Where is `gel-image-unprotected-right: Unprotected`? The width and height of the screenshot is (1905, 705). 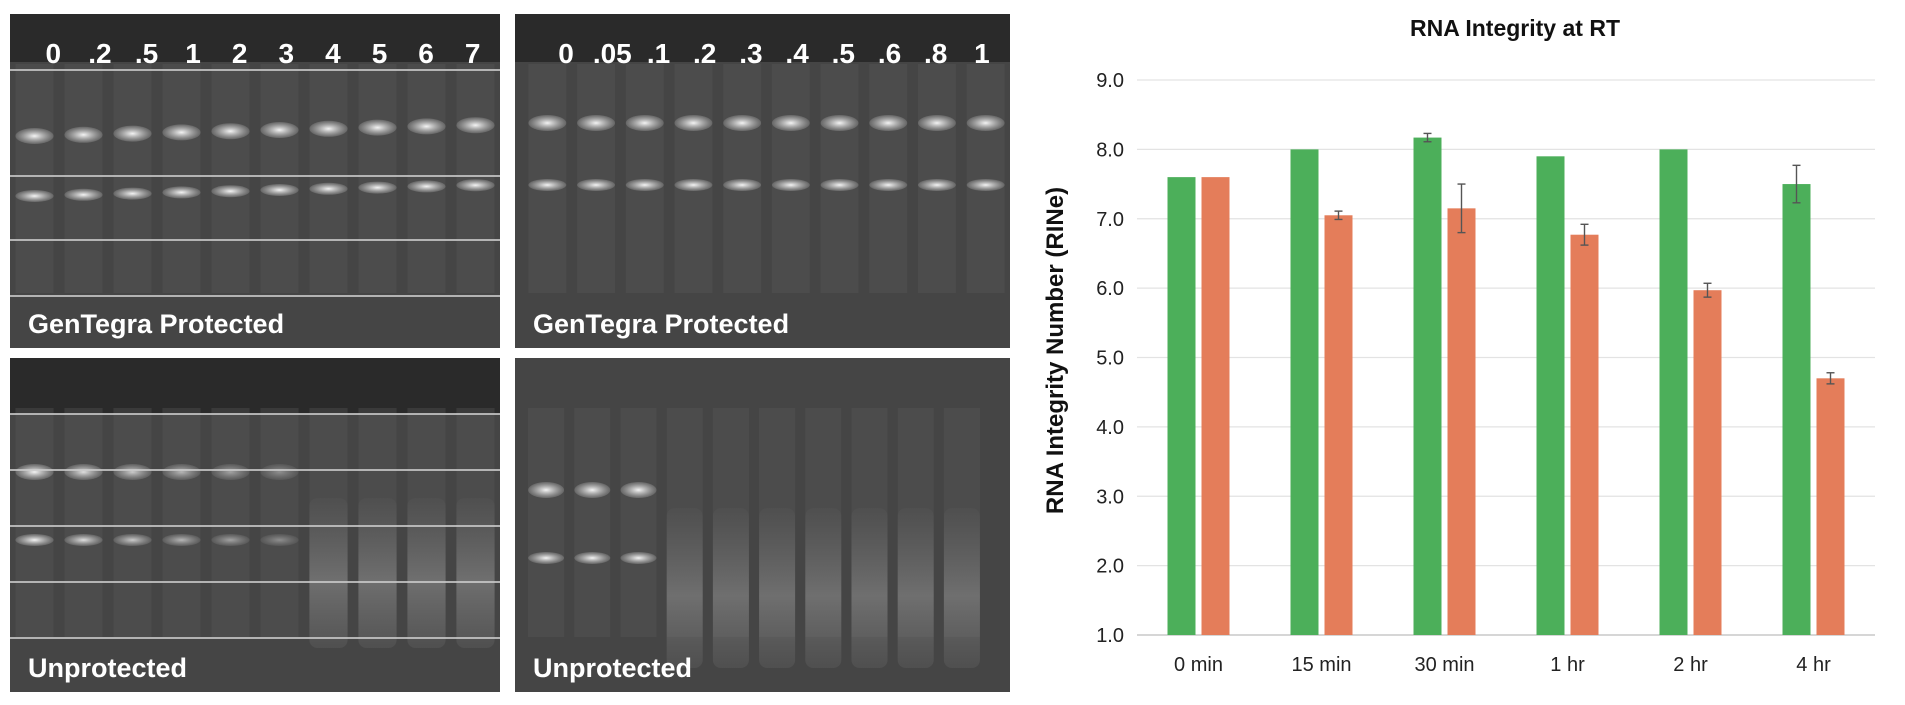
gel-image-unprotected-right: Unprotected is located at coordinates (762, 525).